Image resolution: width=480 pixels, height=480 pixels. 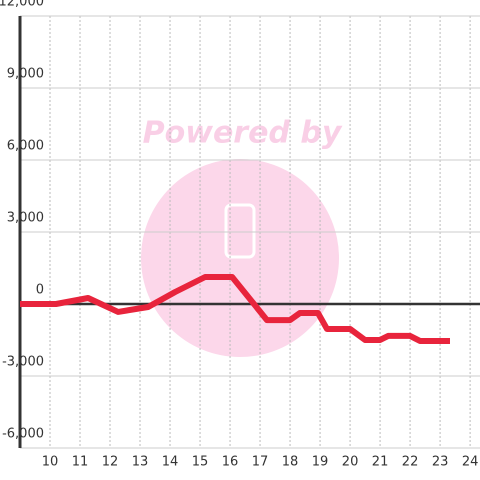 I want to click on watermark-text: Powered by, so click(x=243, y=133).